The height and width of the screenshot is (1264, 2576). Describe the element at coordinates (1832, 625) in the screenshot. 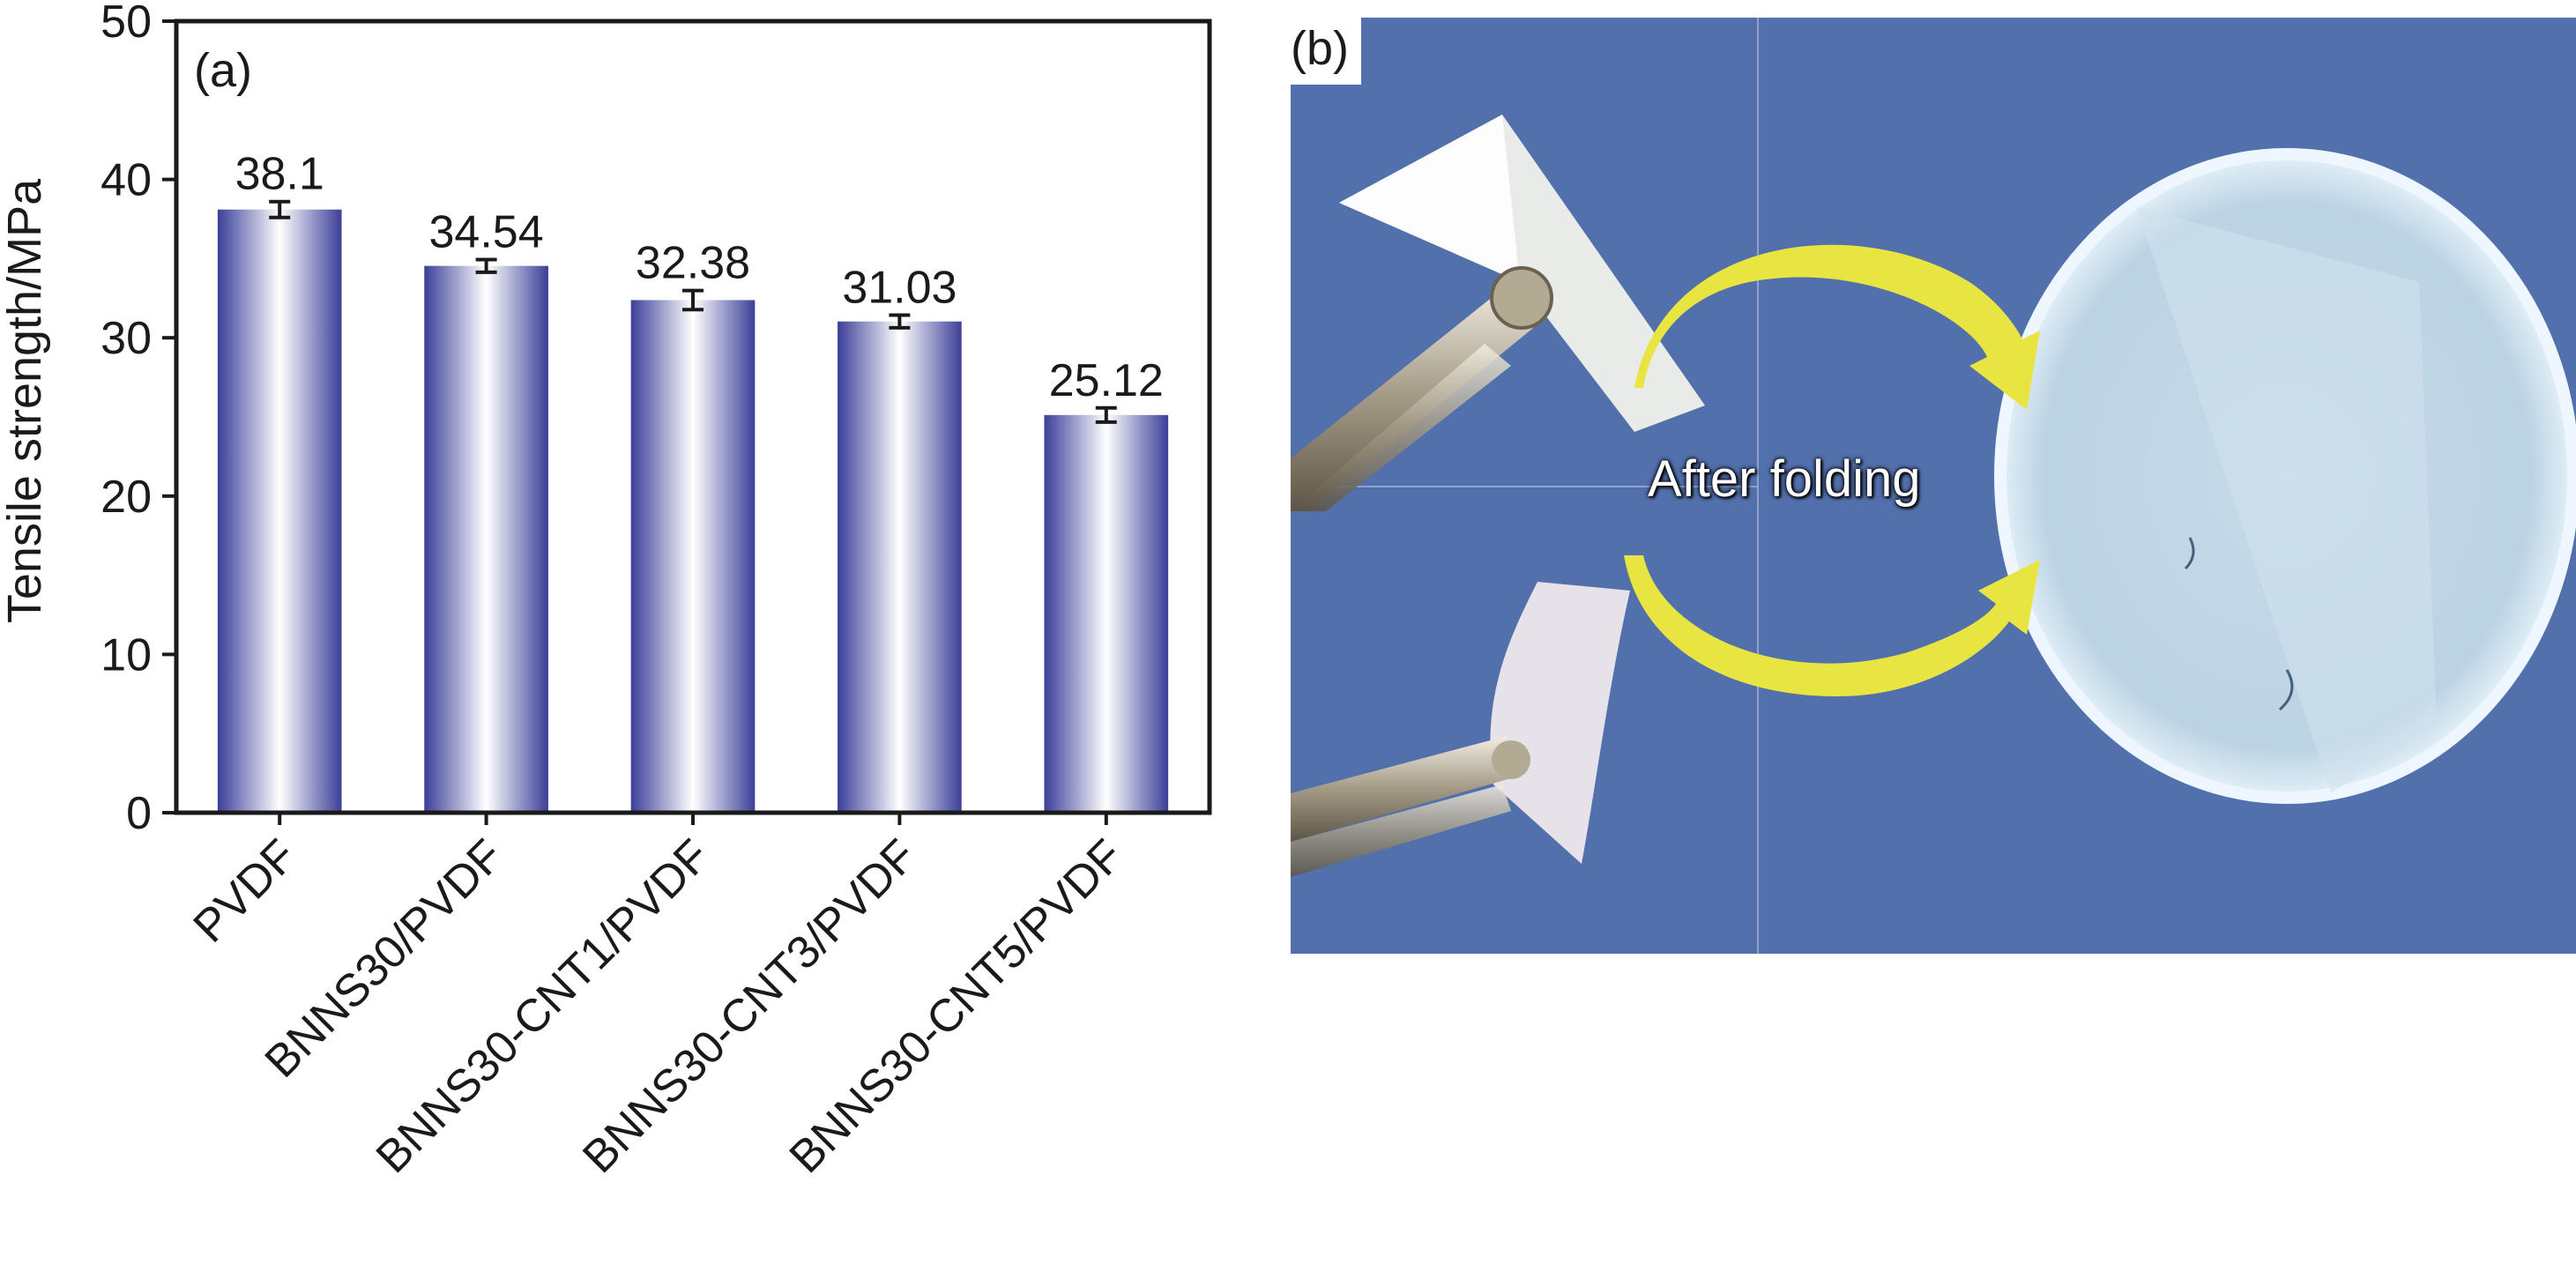

I see `fold-arrow-bottom` at that location.